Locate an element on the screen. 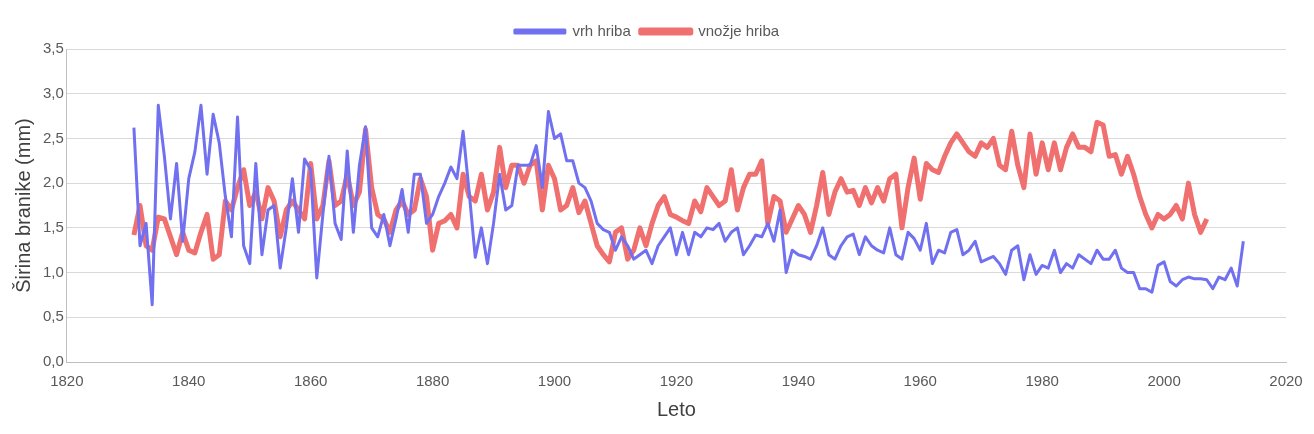  y-tick-label: 3,5 is located at coordinates (53, 48).